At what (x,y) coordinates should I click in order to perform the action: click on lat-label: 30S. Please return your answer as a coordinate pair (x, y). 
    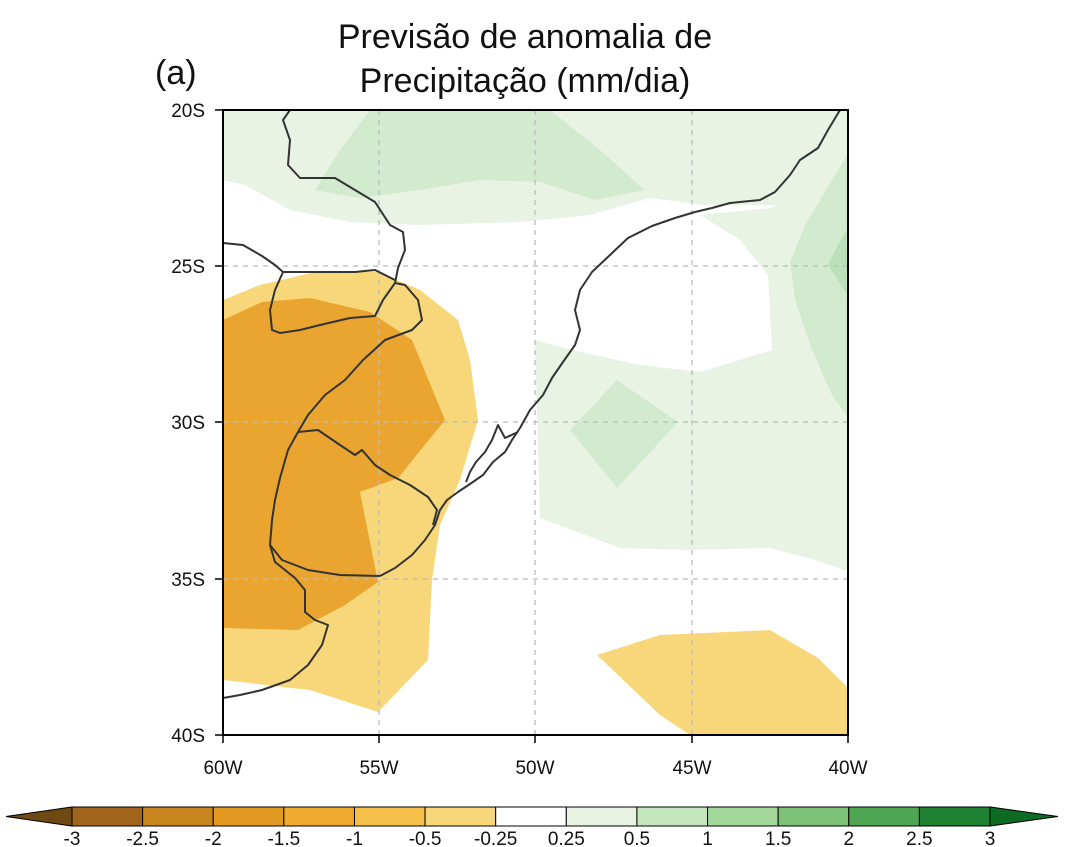
    Looking at the image, I should click on (188, 423).